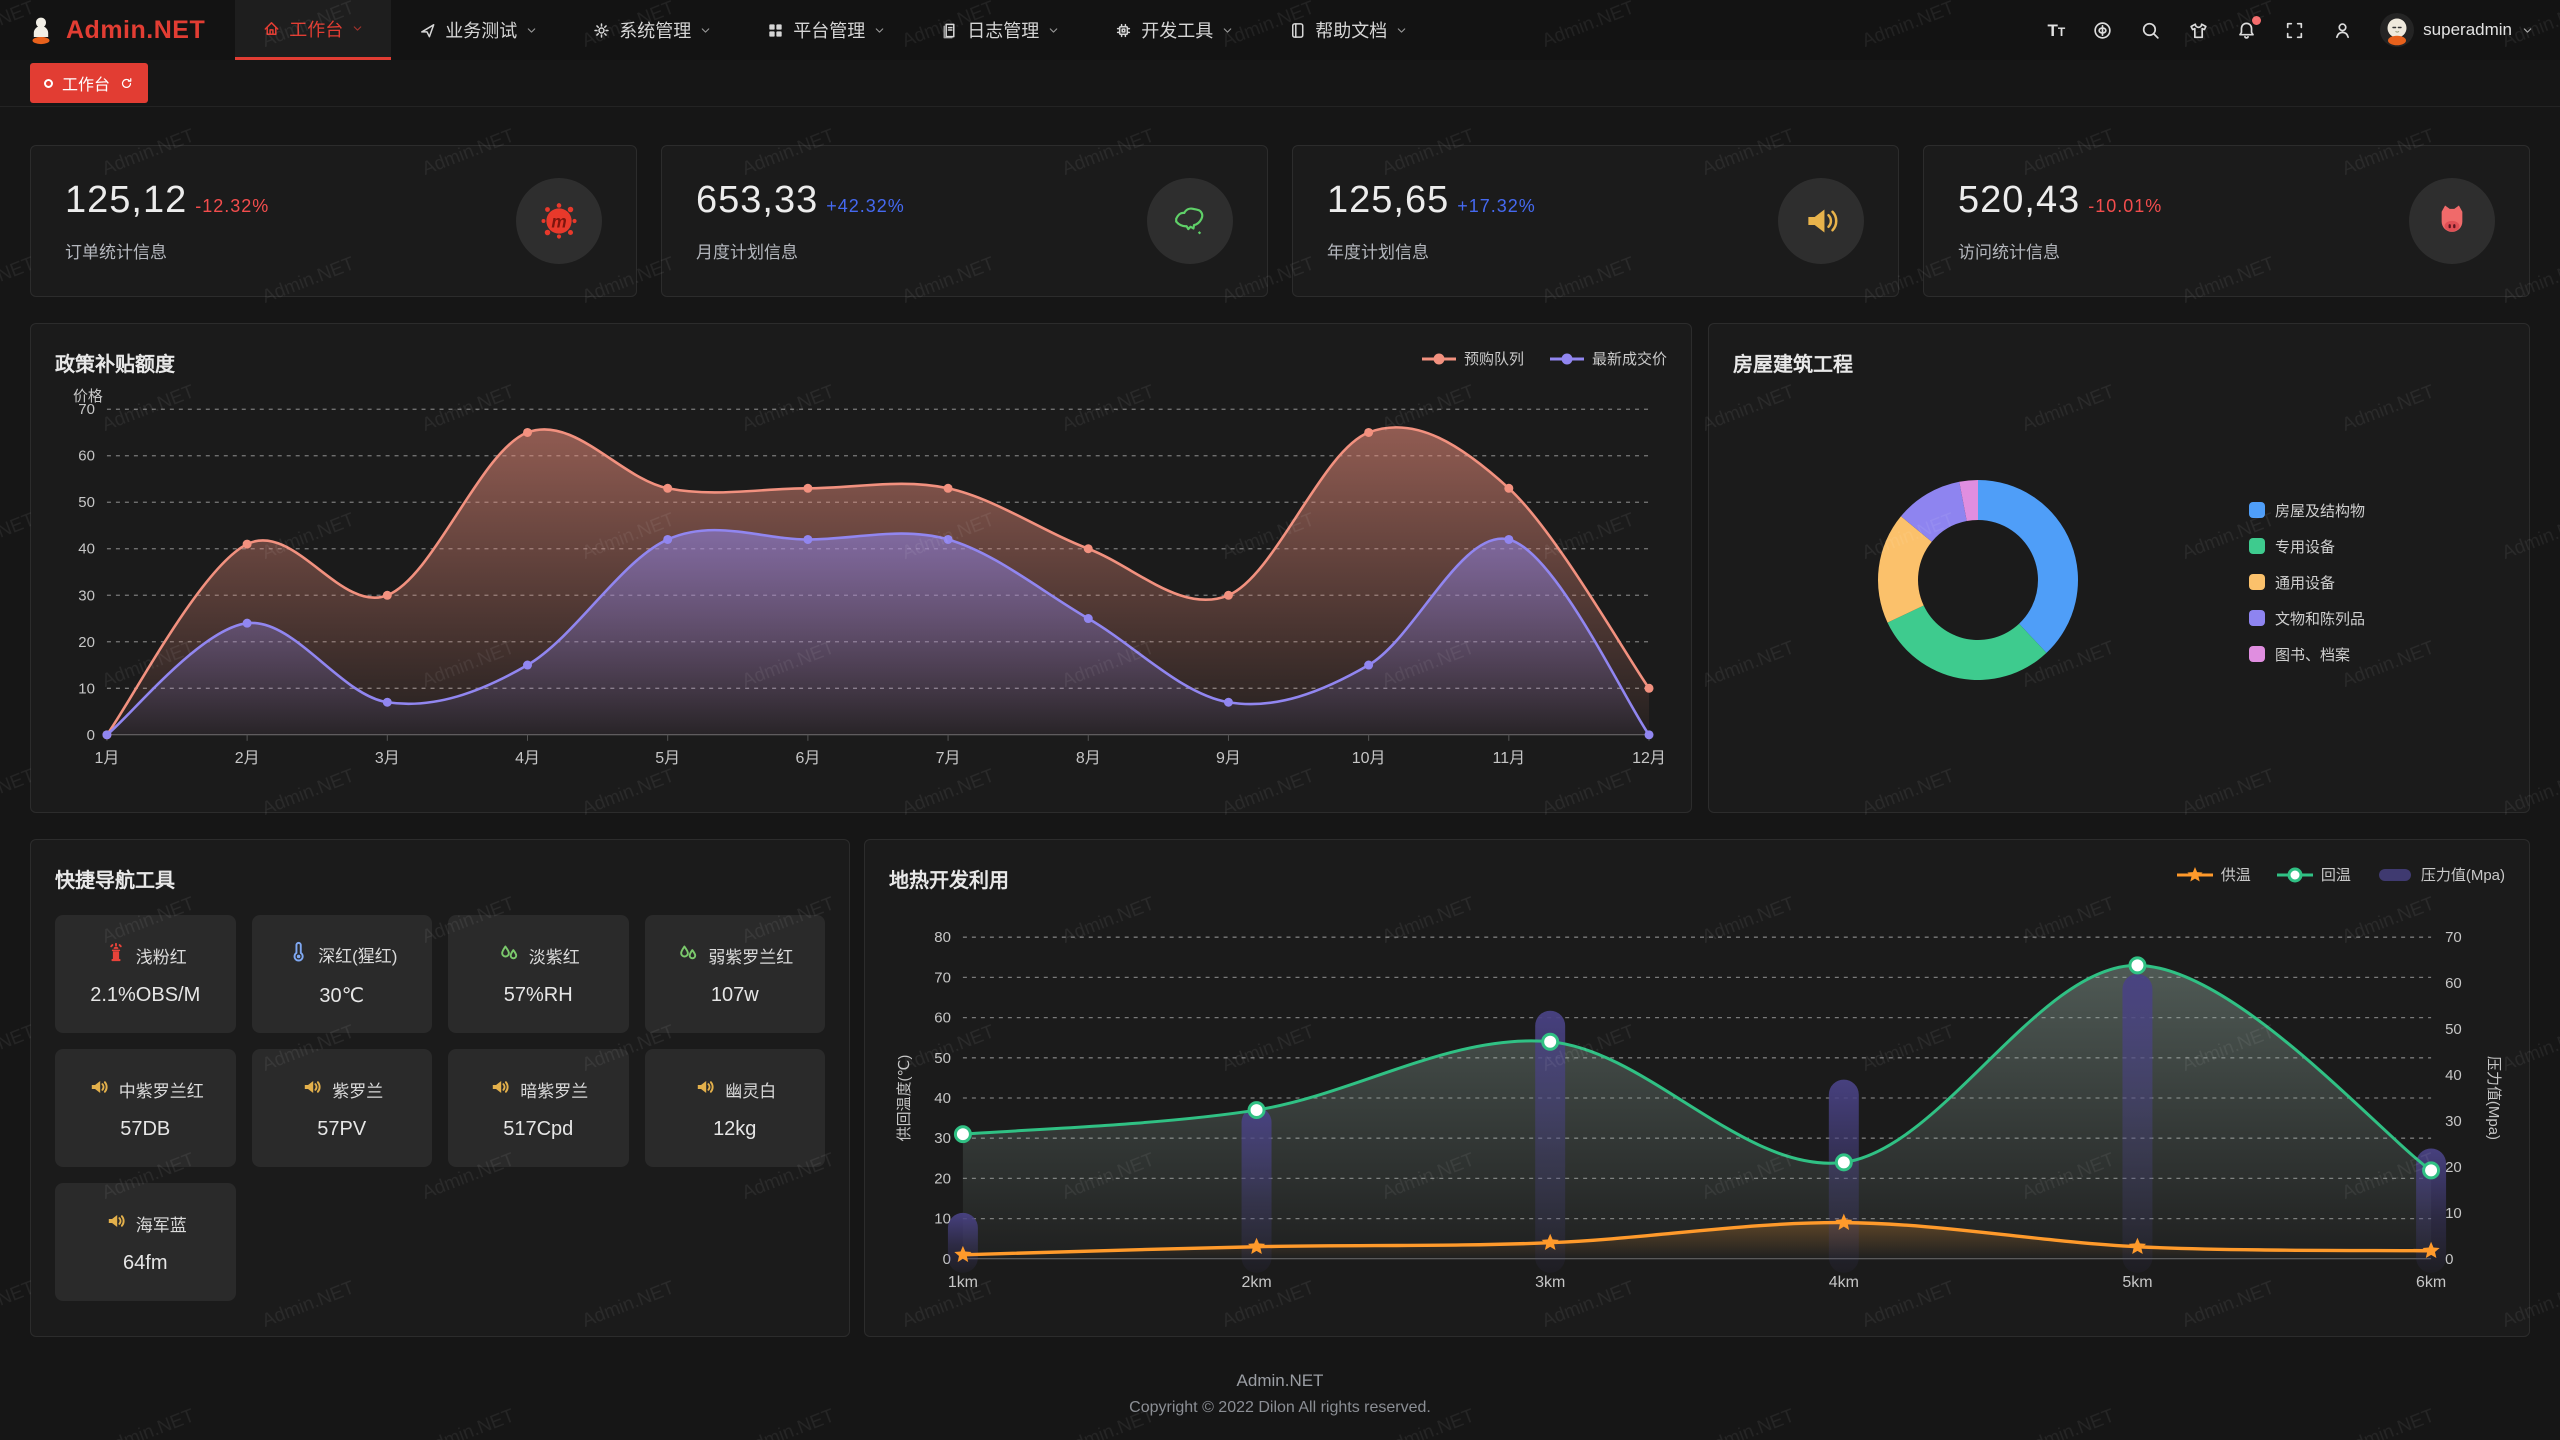 This screenshot has width=2560, height=1440. Describe the element at coordinates (2307, 510) in the screenshot. I see `legend-item-房屋及结构物: 房屋及结构物` at that location.